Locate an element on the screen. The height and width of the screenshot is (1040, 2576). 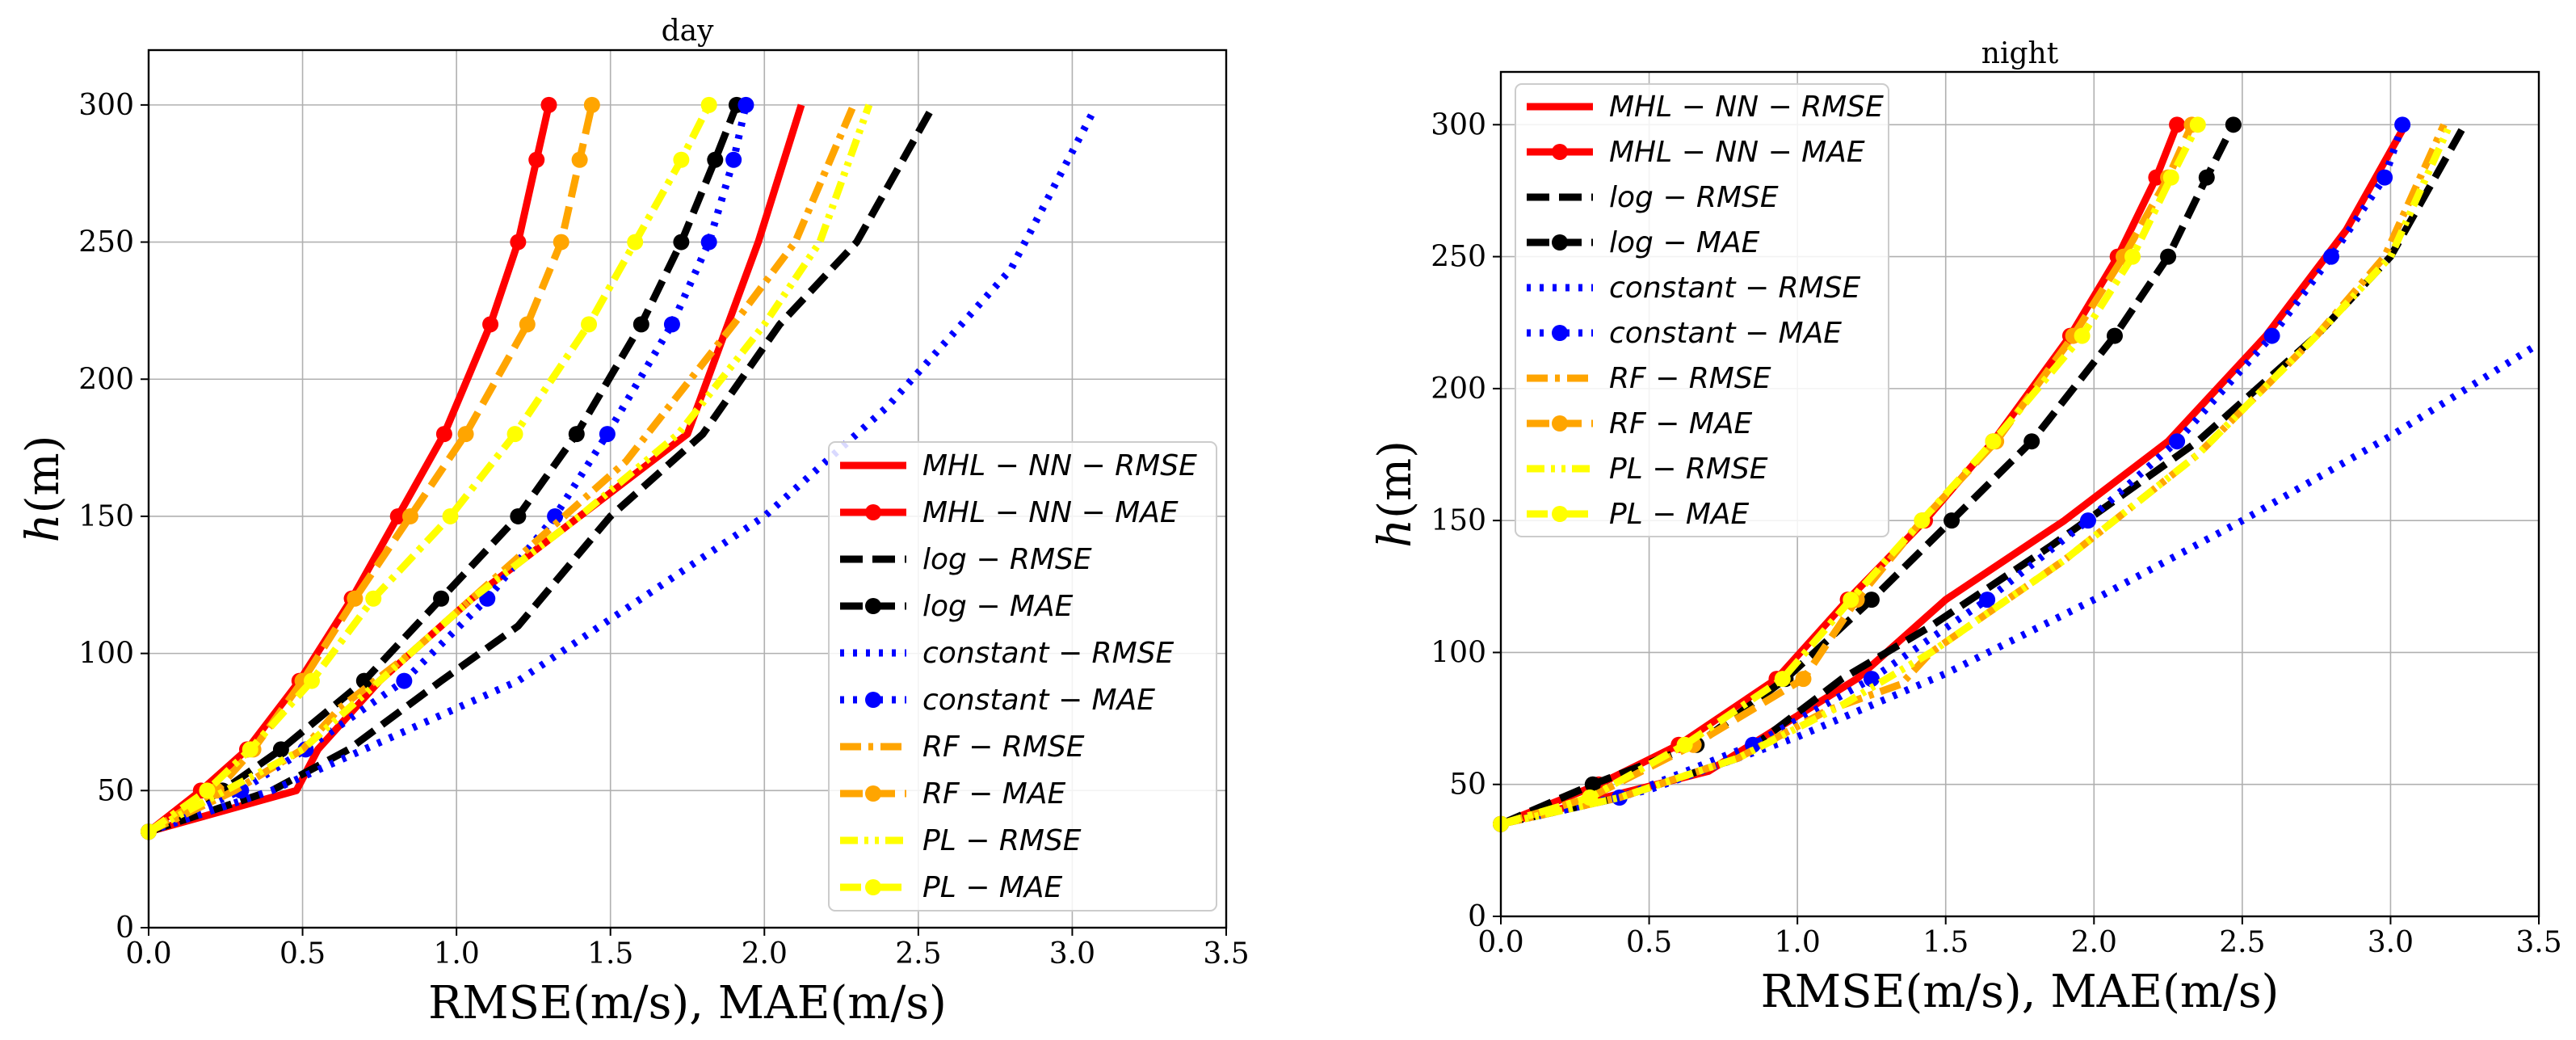
legend-label: log − MAE is located at coordinates (998, 606).